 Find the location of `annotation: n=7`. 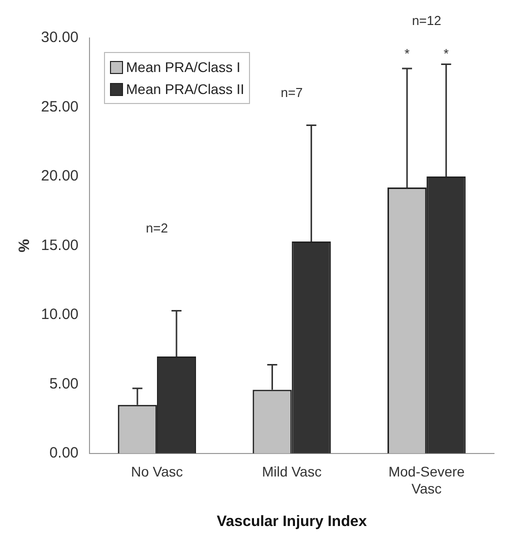

annotation: n=7 is located at coordinates (291, 92).